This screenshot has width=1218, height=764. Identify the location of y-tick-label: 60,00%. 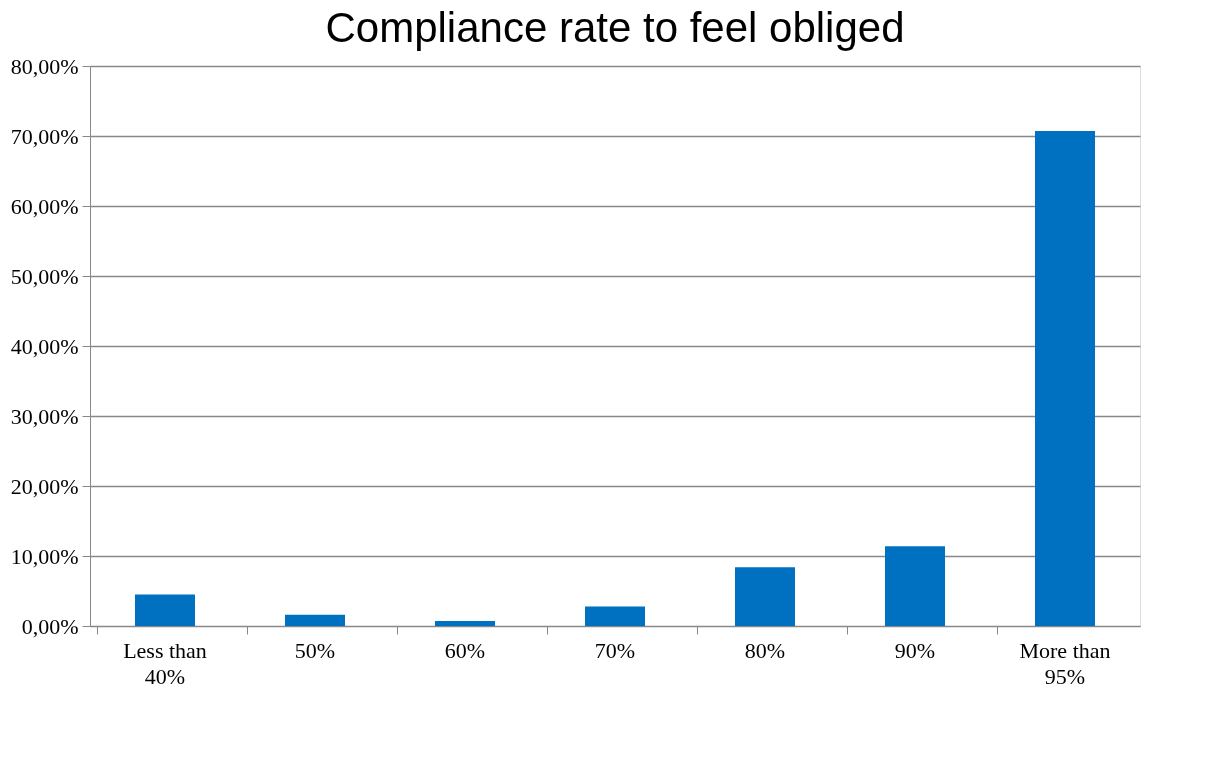
(44, 206).